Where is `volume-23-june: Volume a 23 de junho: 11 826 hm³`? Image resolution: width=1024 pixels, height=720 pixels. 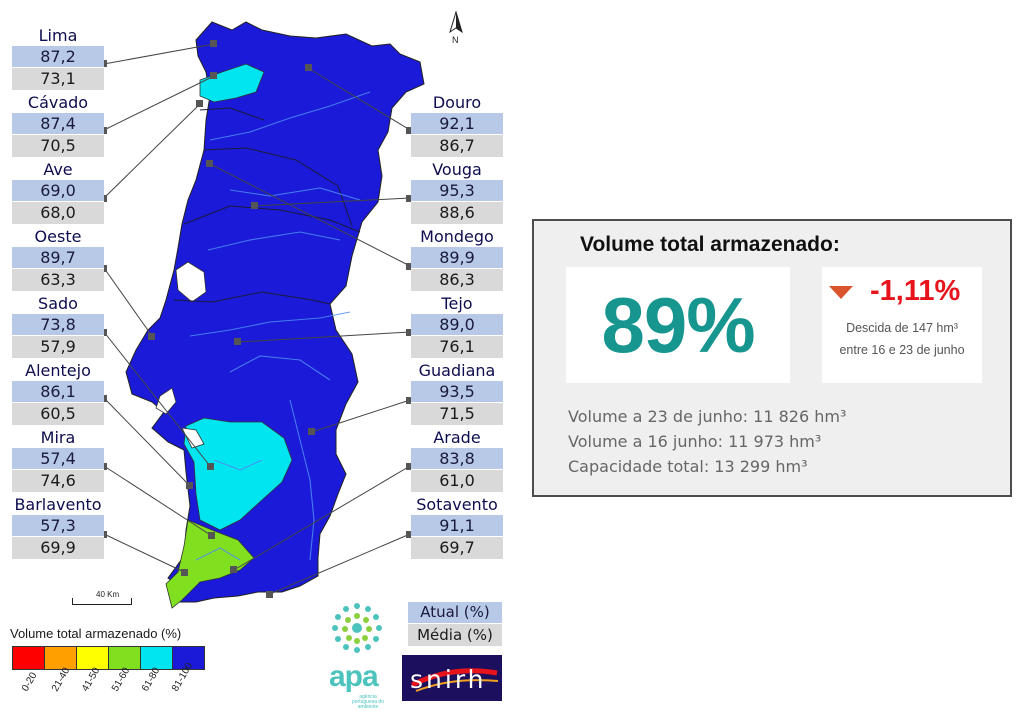
volume-23-june: Volume a 23 de junho: 11 826 hm³ is located at coordinates (707, 416).